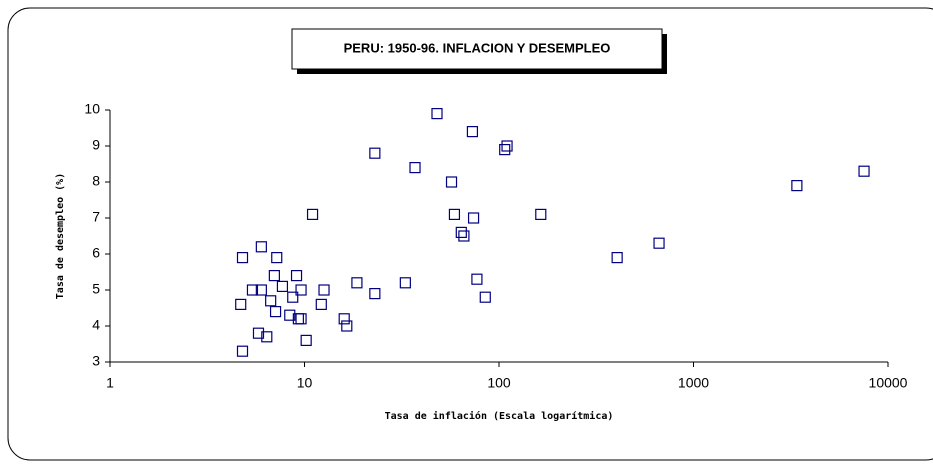  What do you see at coordinates (96, 145) in the screenshot?
I see `y-tick-label: 9` at bounding box center [96, 145].